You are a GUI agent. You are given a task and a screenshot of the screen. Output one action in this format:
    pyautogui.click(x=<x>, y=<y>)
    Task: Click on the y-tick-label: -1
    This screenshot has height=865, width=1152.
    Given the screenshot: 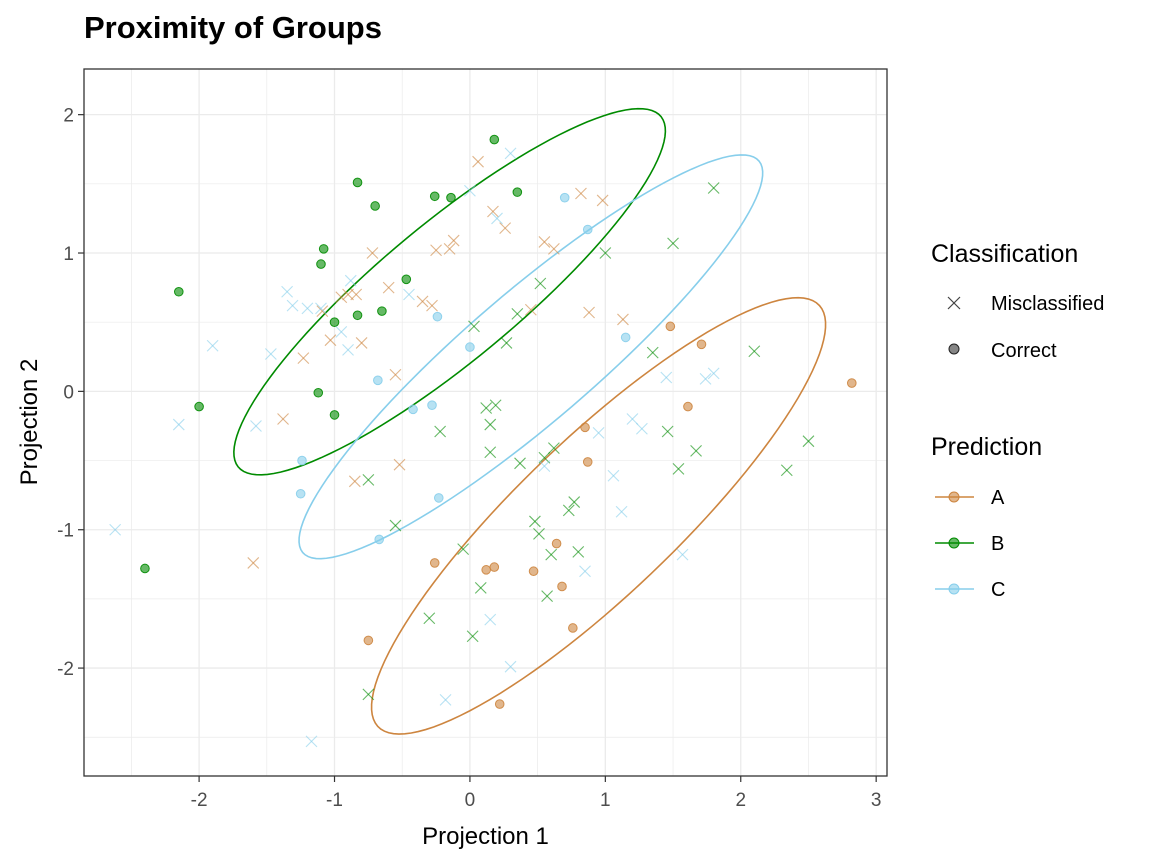 What is the action you would take?
    pyautogui.click(x=65, y=531)
    